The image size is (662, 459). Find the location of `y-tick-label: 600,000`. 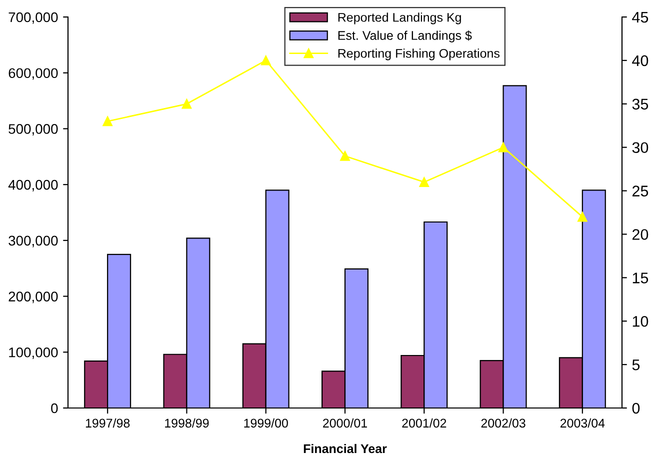

y-tick-label: 600,000 is located at coordinates (33, 74).